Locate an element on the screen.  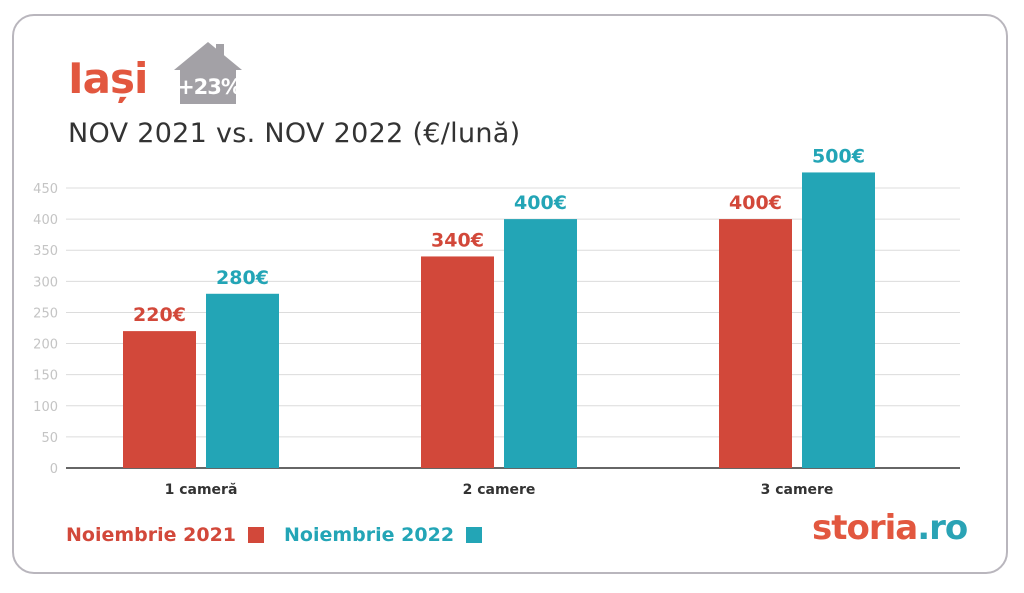
data-label: 340€ is located at coordinates (457, 240).